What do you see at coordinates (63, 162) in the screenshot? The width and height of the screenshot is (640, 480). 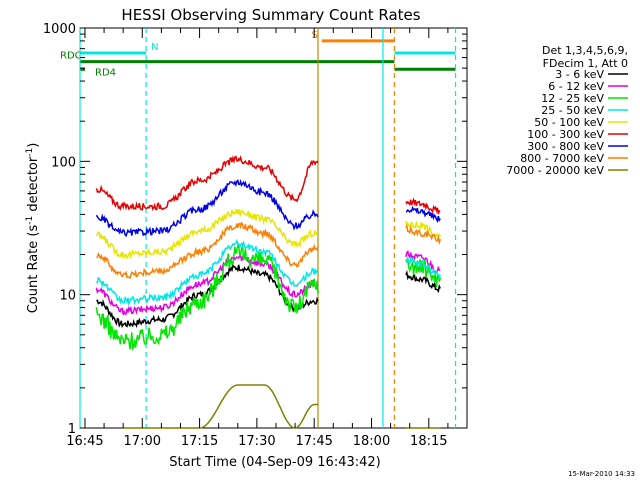 I see `y-tick-label: 100` at bounding box center [63, 162].